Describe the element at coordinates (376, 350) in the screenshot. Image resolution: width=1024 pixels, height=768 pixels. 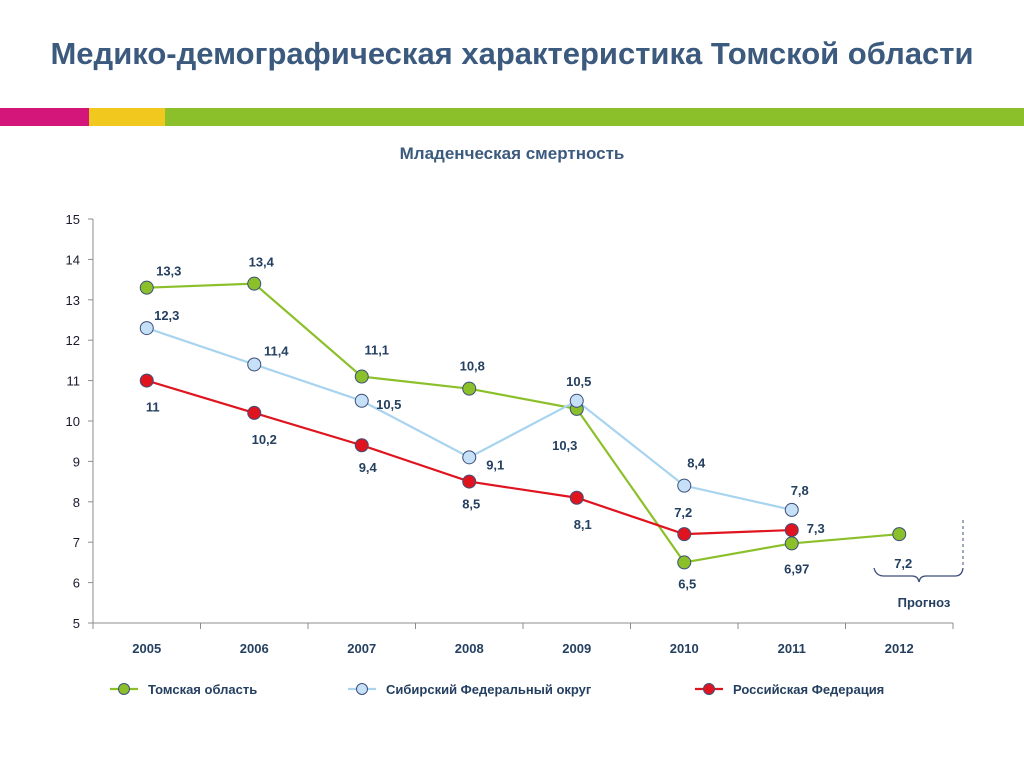
I see `data-label-1: 11,1` at that location.